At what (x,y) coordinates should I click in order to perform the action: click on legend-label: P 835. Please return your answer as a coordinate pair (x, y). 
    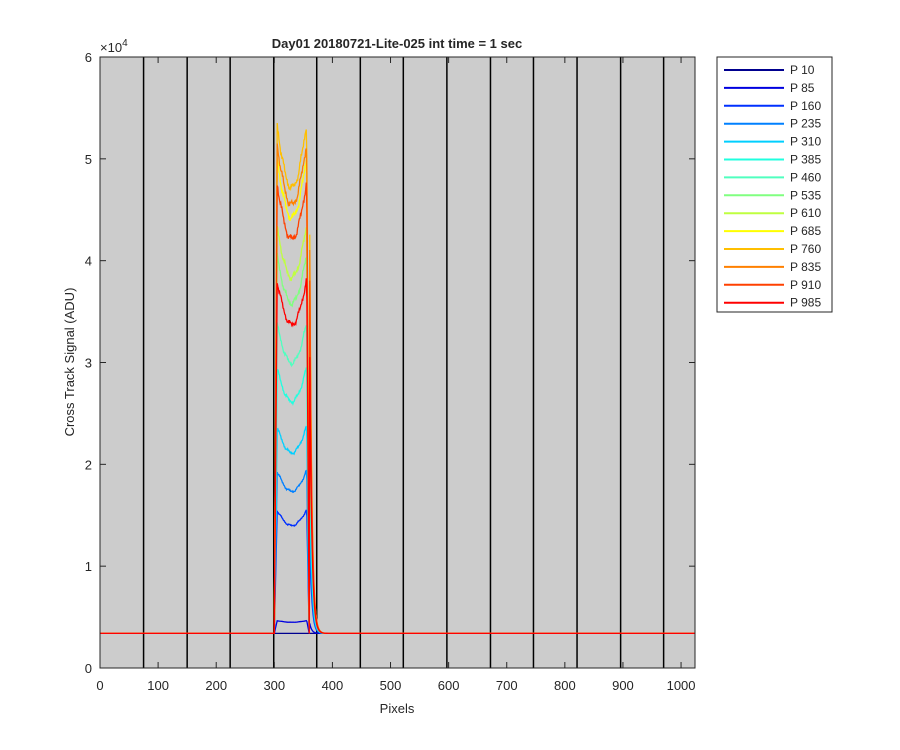
    Looking at the image, I should click on (805, 267).